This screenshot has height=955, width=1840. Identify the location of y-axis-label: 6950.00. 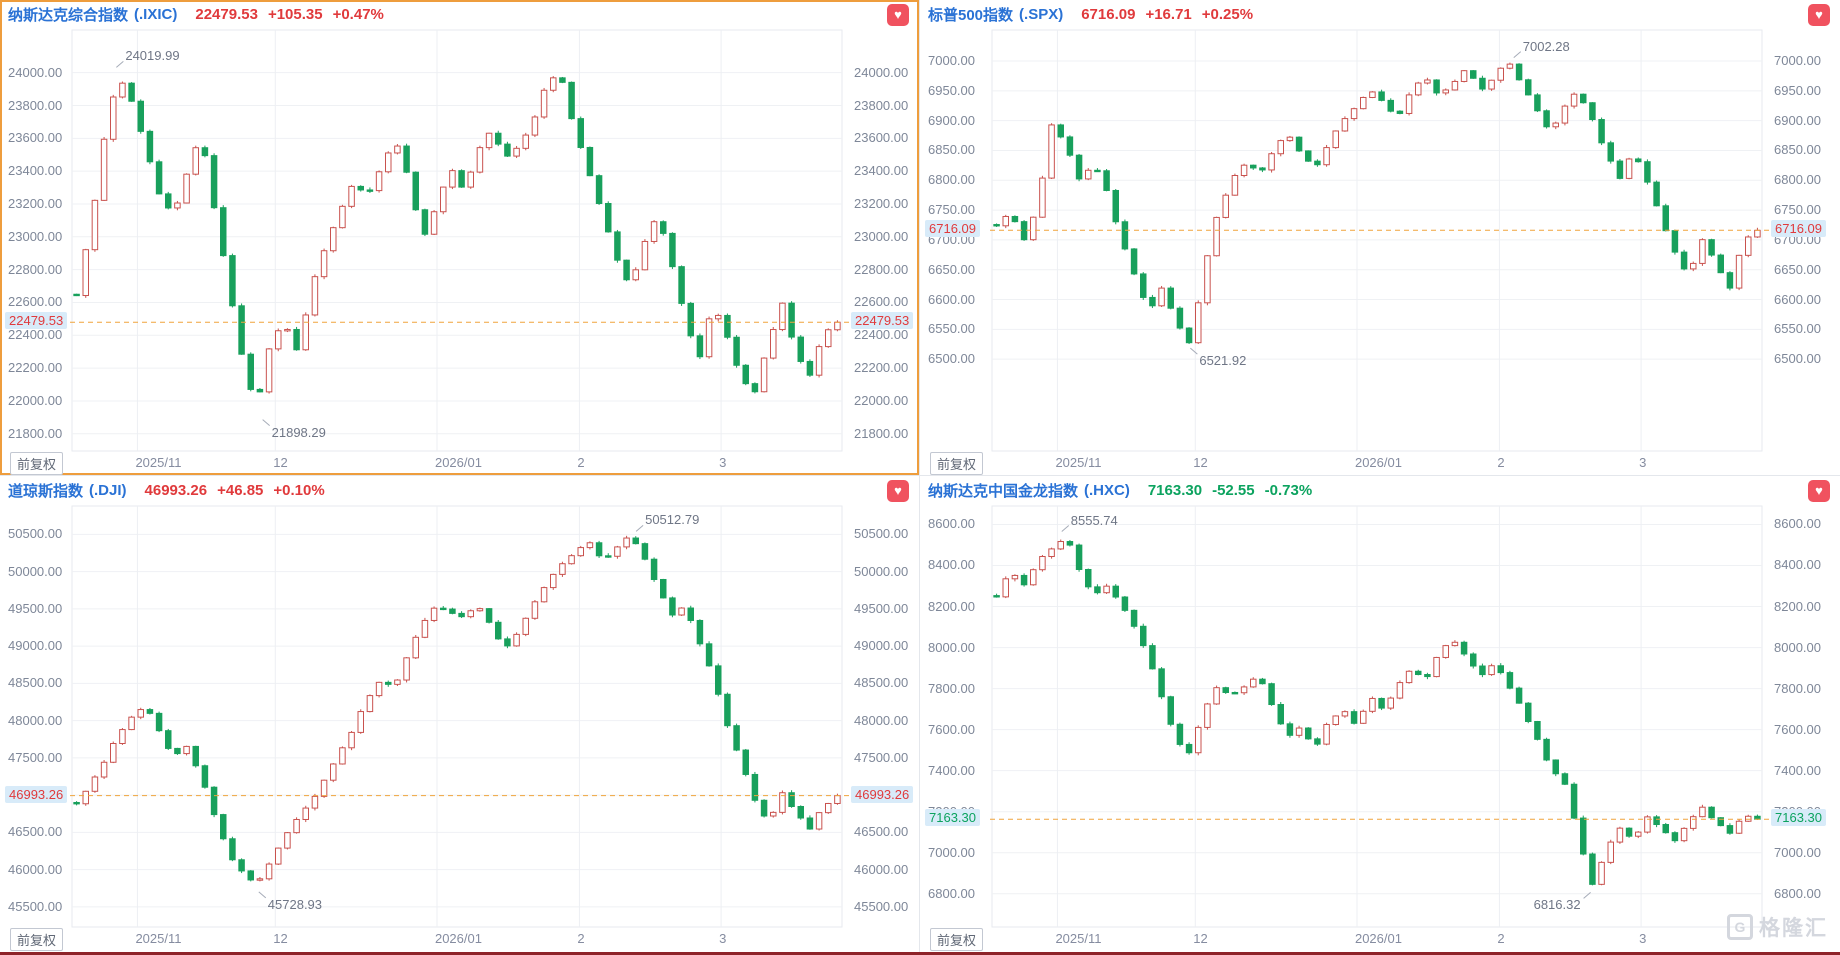
(951, 90).